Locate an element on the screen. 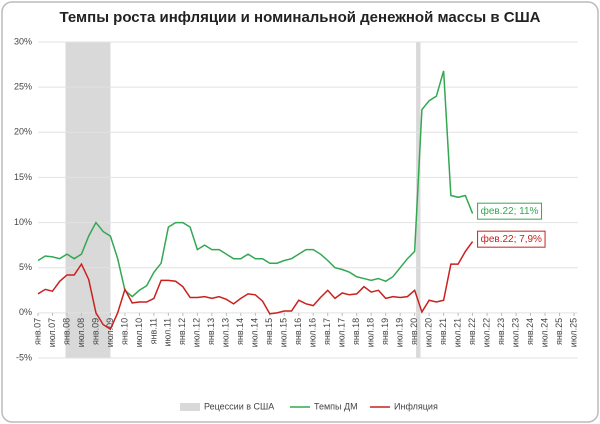 The image size is (600, 424). y-tick-label: 15% is located at coordinates (23, 177).